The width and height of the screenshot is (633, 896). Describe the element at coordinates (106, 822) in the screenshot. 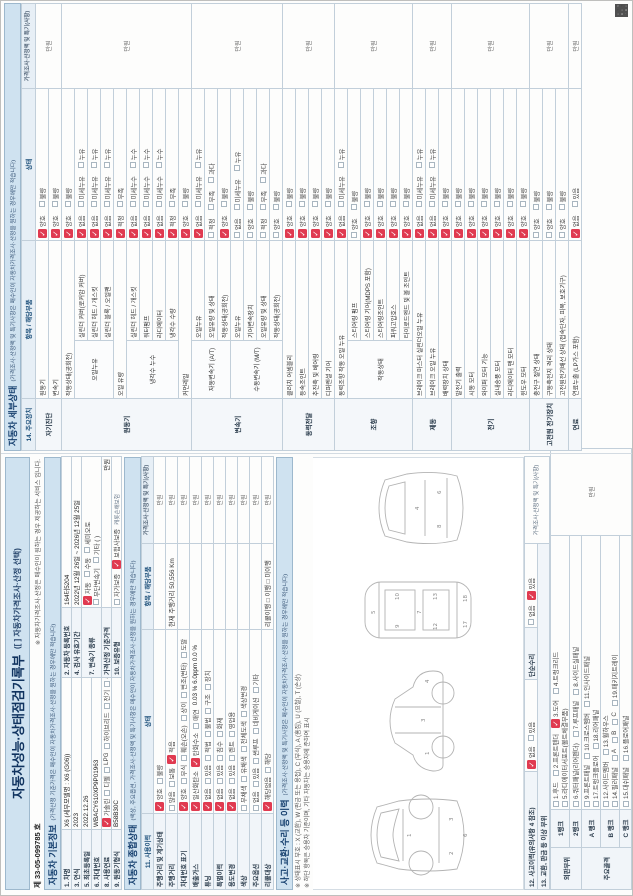

I see `checked-checkbox-가솔린: ✓` at that location.